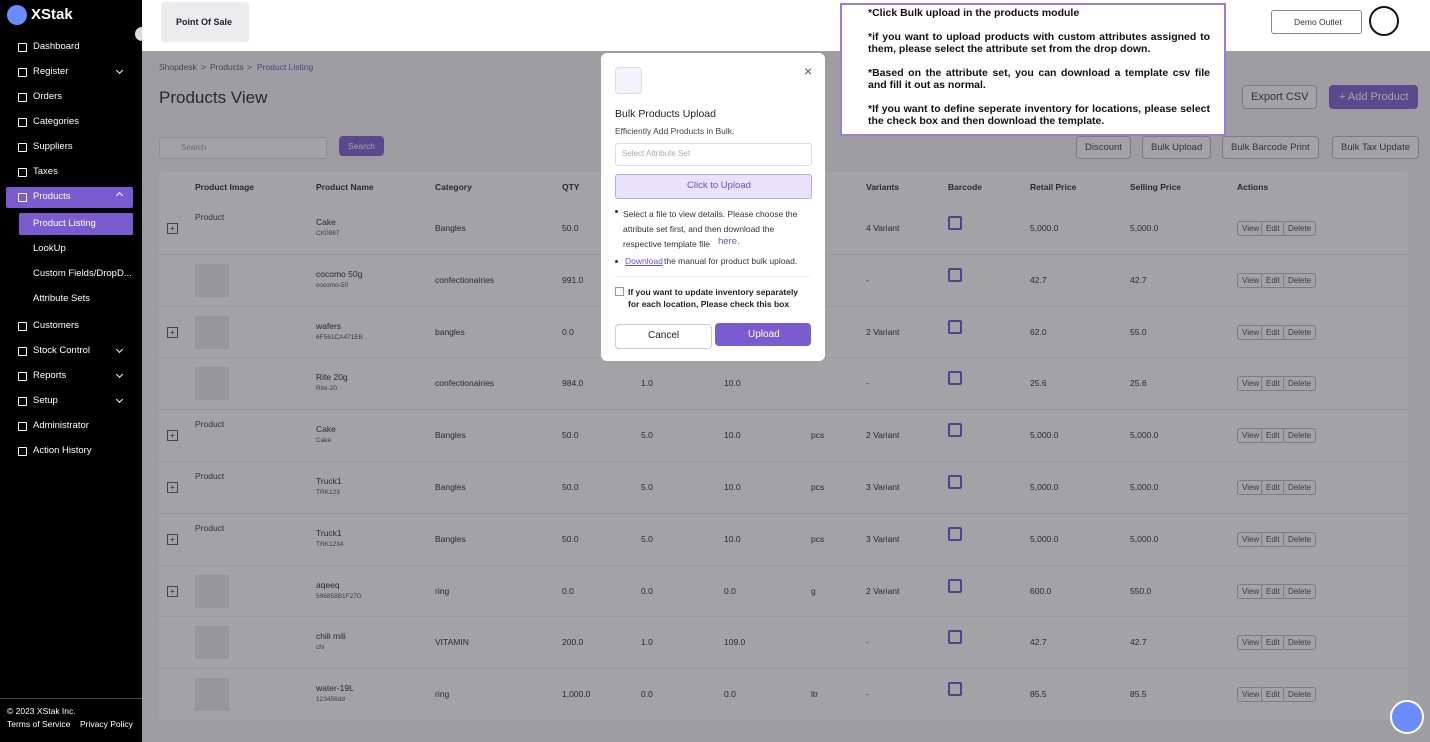 The height and width of the screenshot is (742, 1430). What do you see at coordinates (178, 67) in the screenshot?
I see `breadcrumb-1: Shopdesk` at bounding box center [178, 67].